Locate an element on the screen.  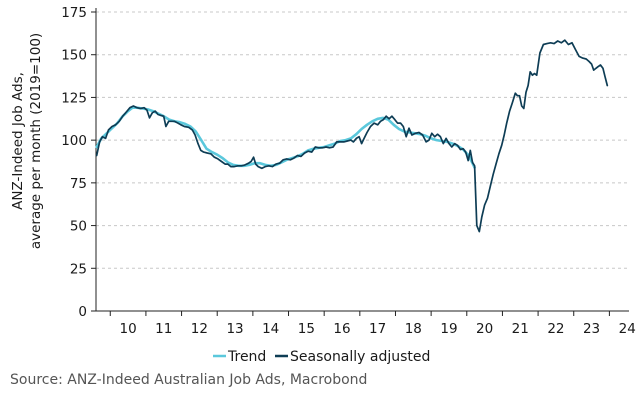
legend-trend-label: Trend is located at coordinates (246, 357).